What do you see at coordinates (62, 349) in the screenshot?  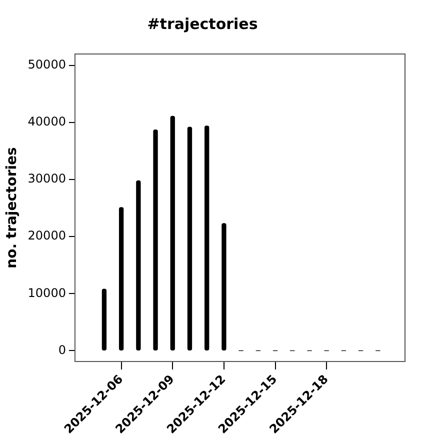 I see `y-tick-label: 0` at bounding box center [62, 349].